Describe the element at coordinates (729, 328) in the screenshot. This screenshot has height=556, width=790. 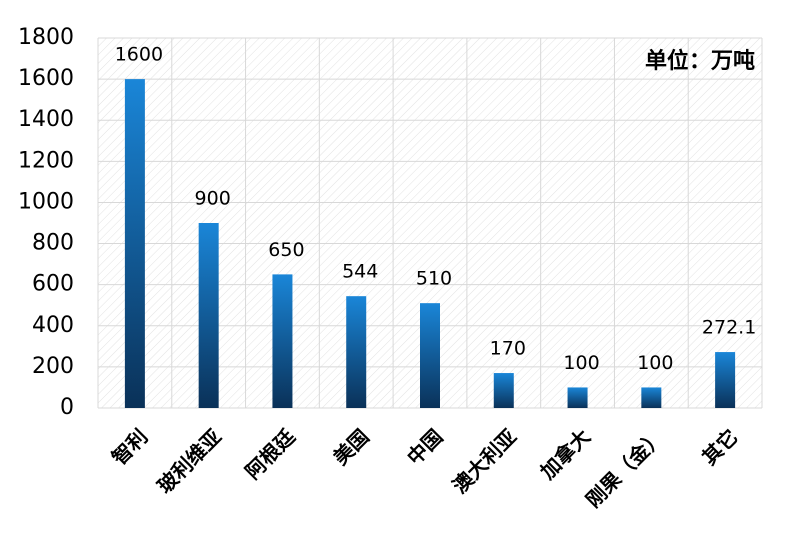
I see `value-label: 272.1` at that location.